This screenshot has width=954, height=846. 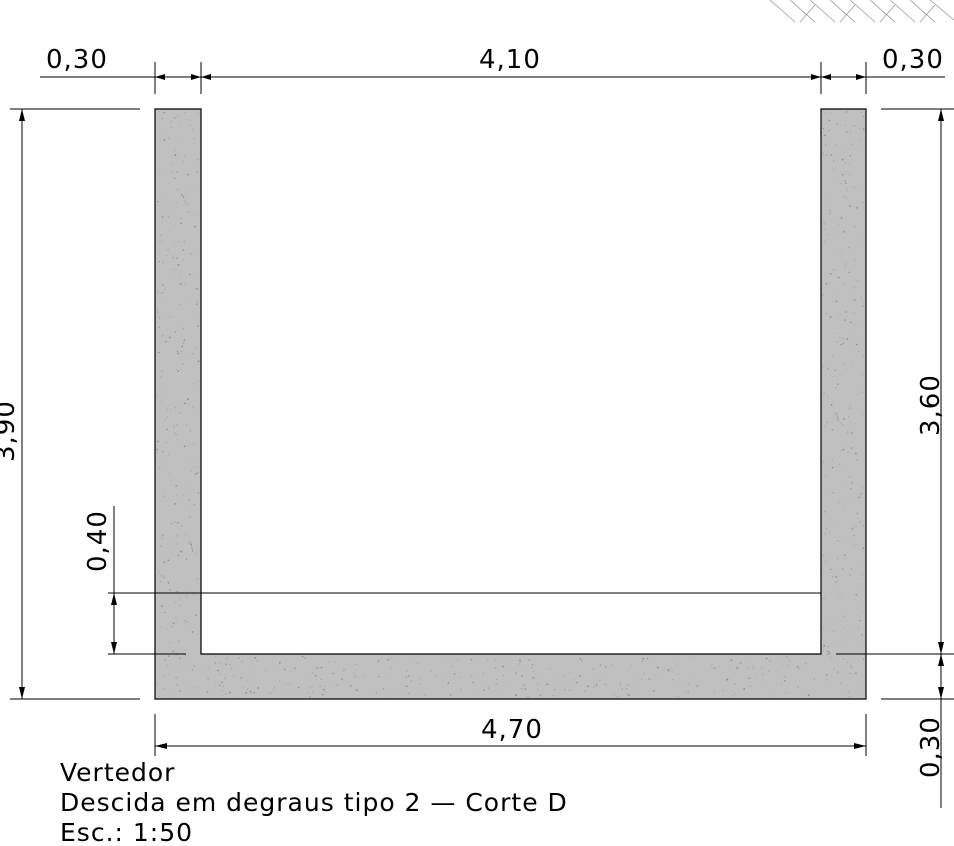 I want to click on inner-height-dimension, so click(x=917, y=458).